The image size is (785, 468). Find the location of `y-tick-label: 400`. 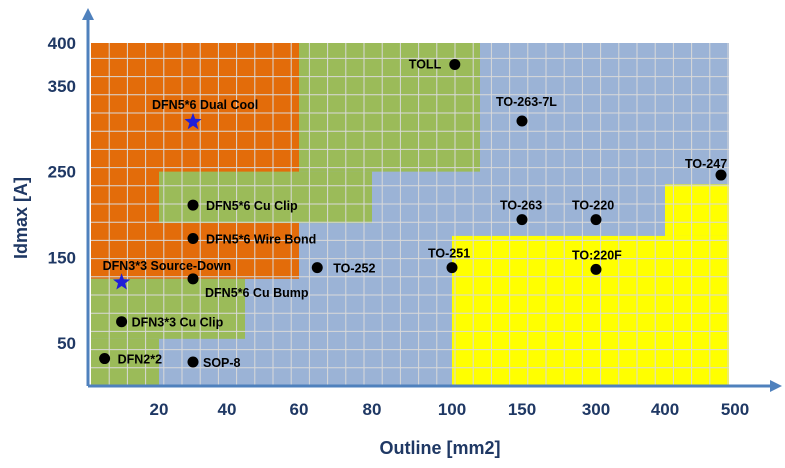

y-tick-label: 400 is located at coordinates (62, 43).